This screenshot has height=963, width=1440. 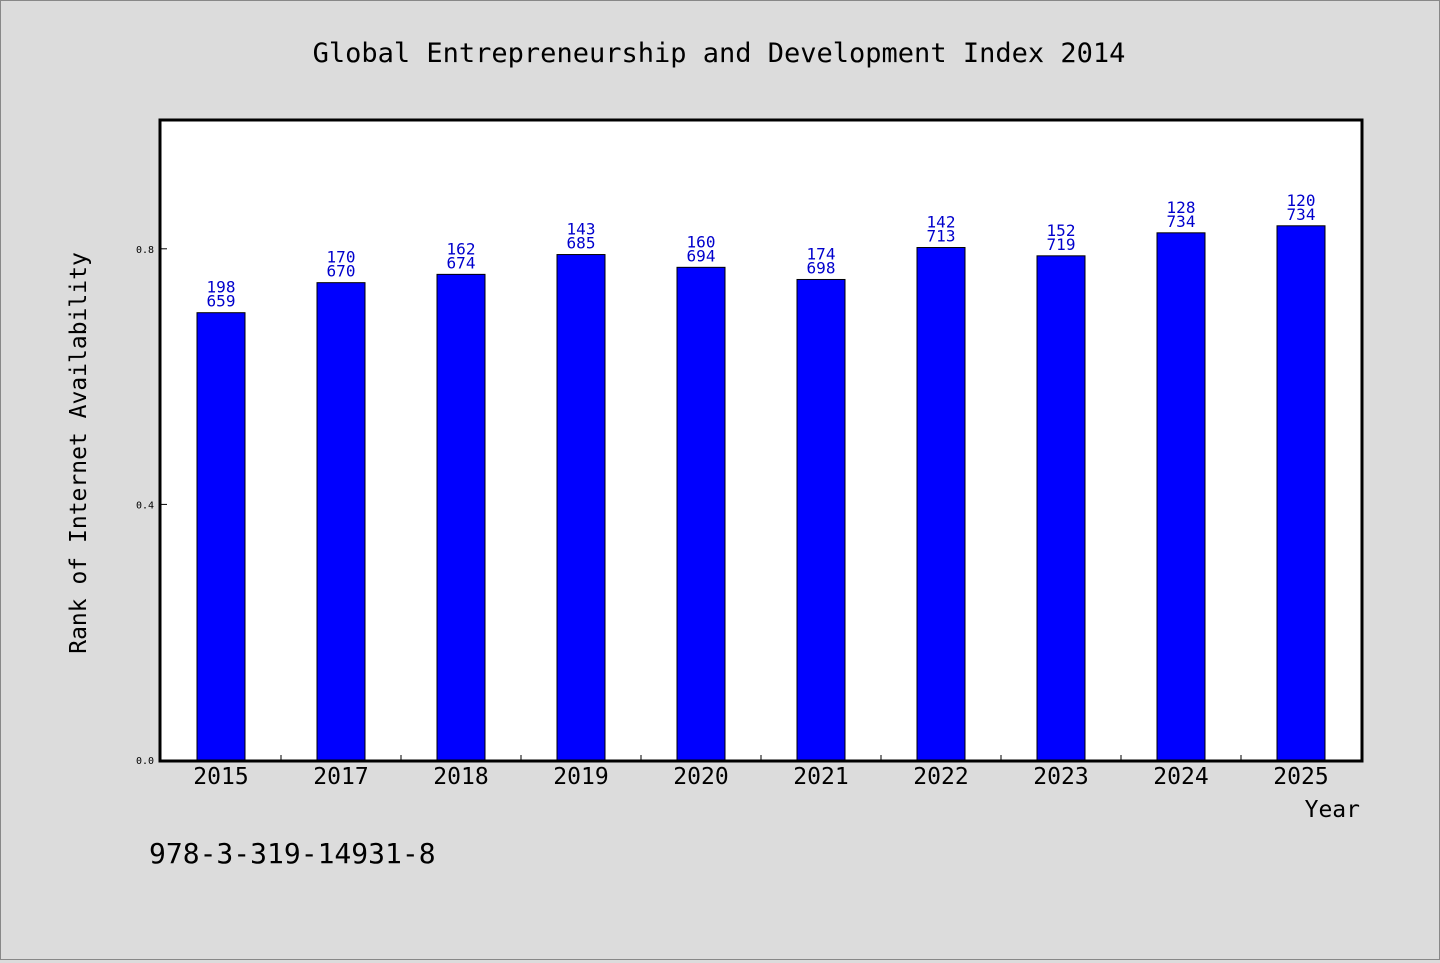 What do you see at coordinates (340, 777) in the screenshot?
I see `x-tick-label-2017: 2017` at bounding box center [340, 777].